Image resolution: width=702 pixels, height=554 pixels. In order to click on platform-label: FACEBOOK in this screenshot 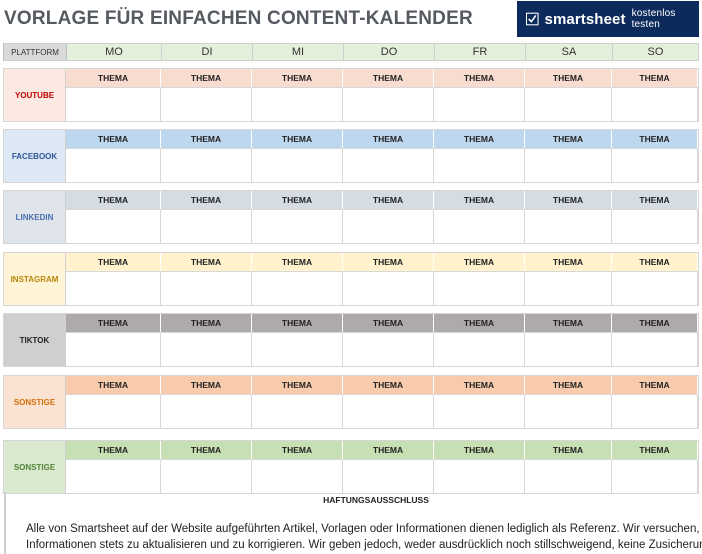, I will do `click(35, 156)`.